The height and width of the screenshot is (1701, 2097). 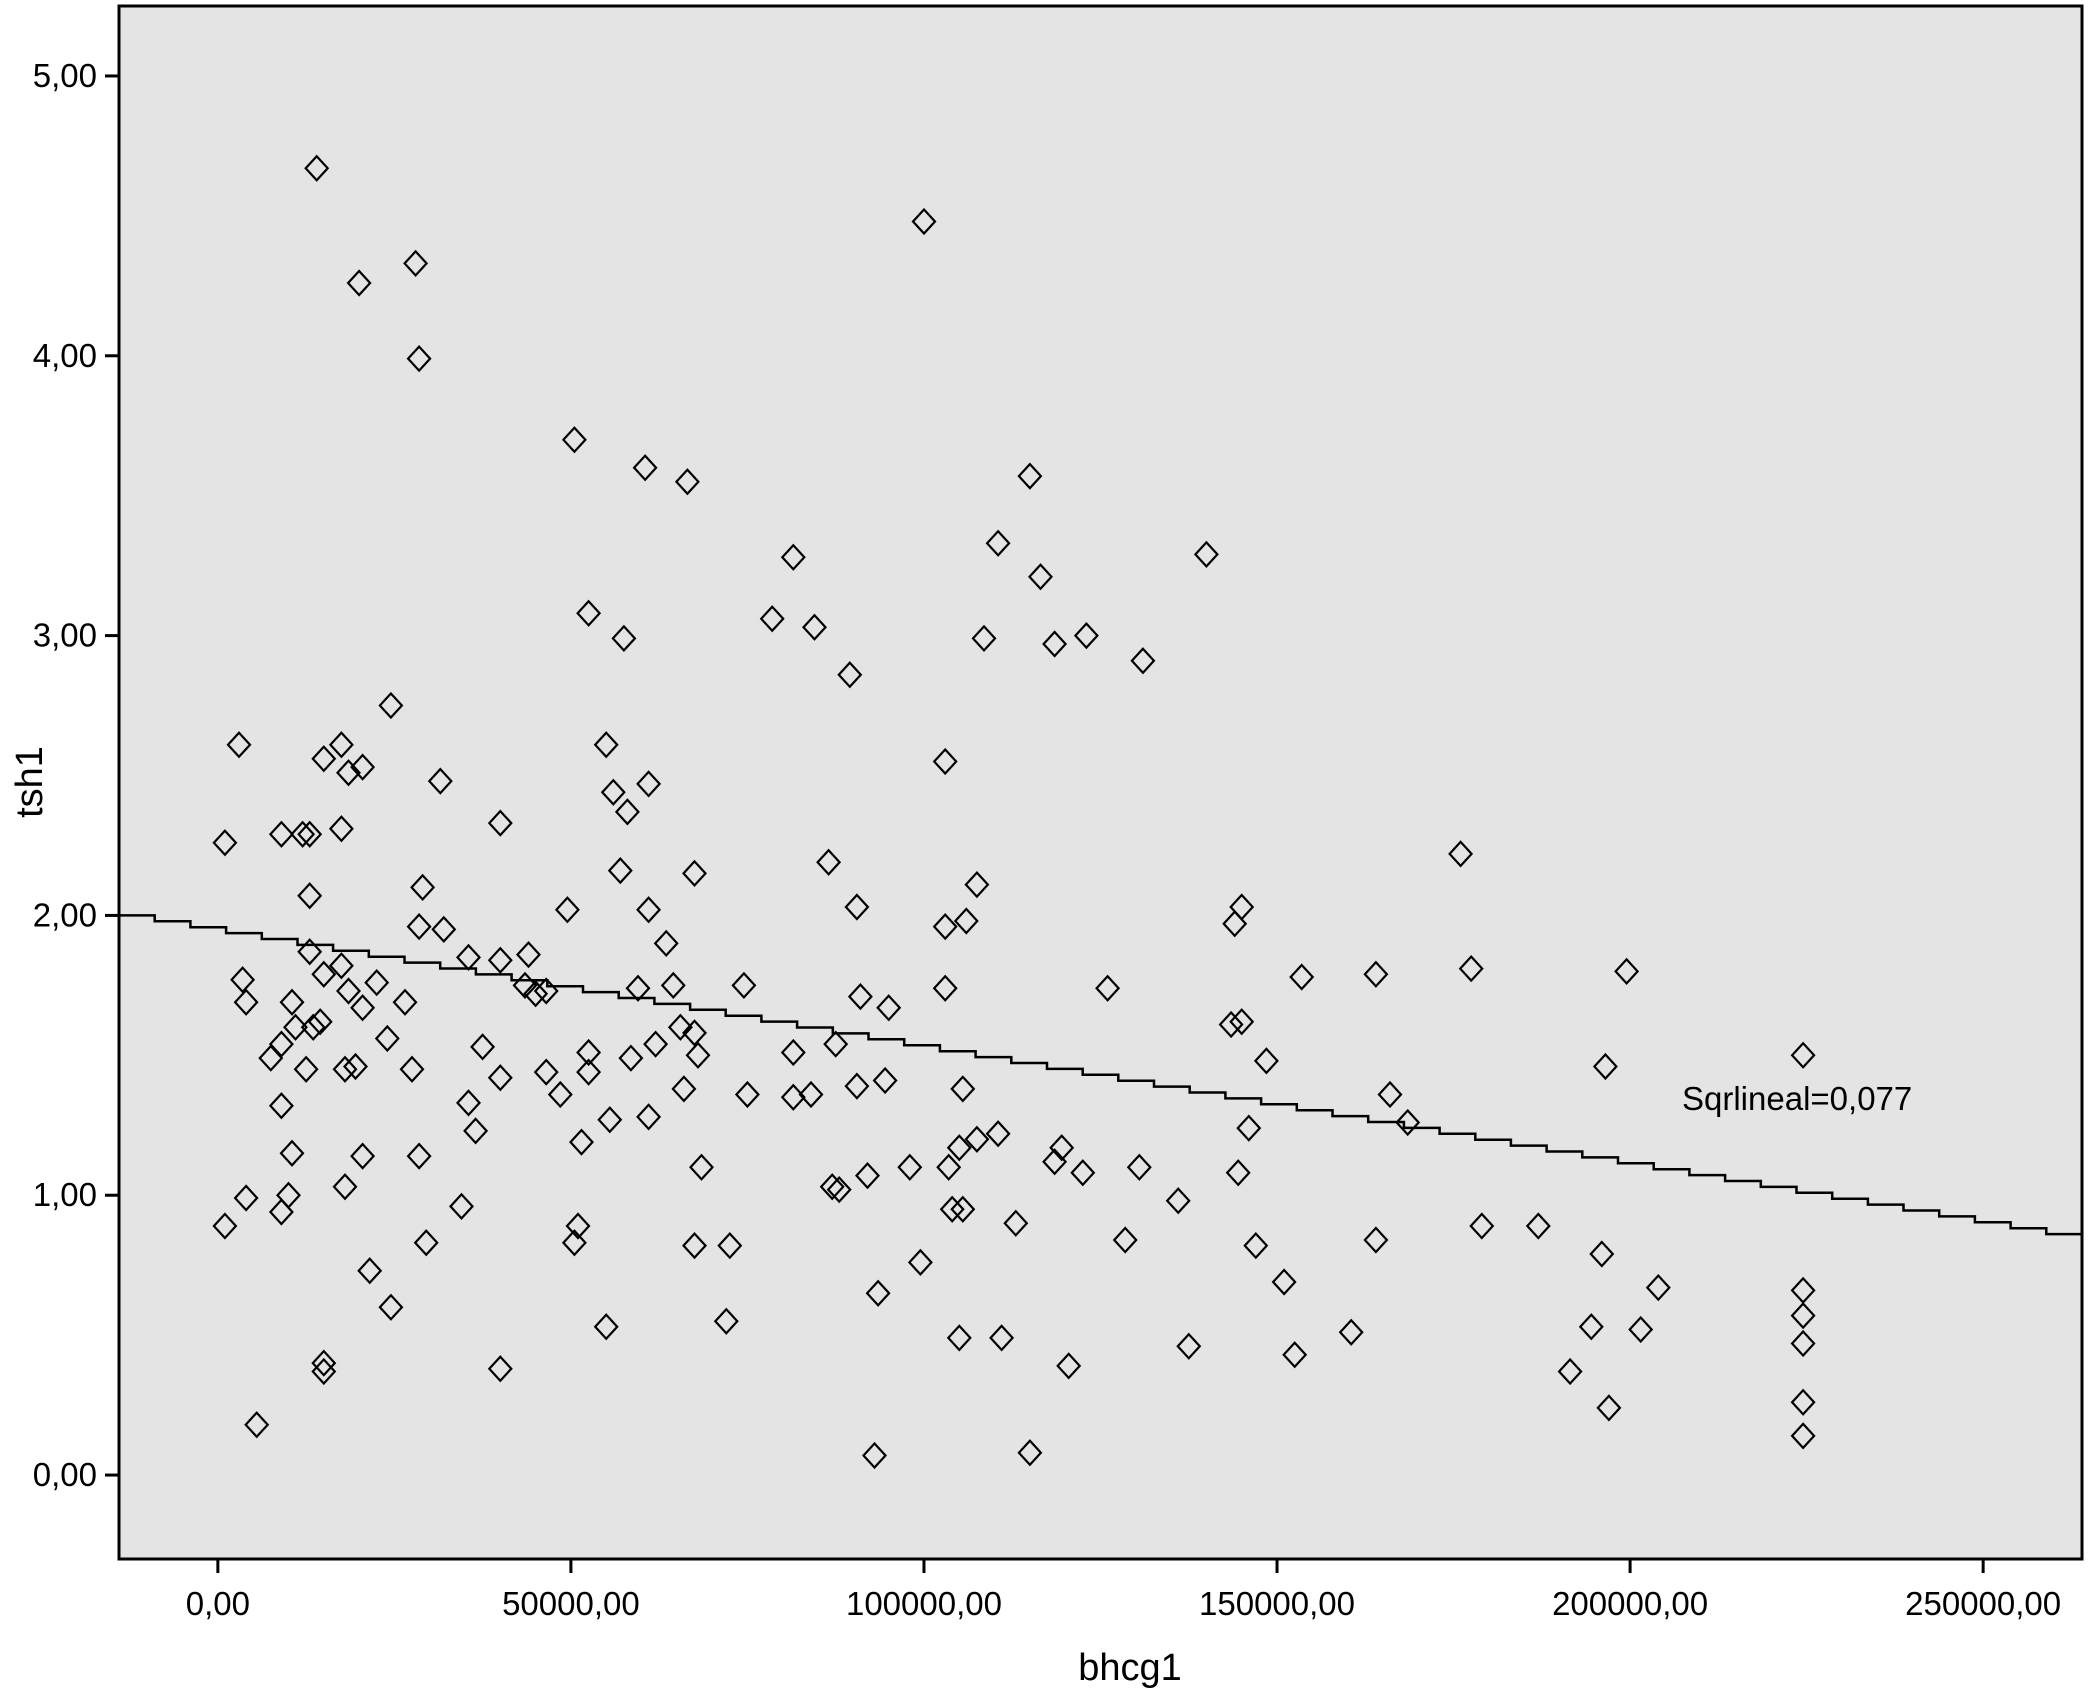 I want to click on y-tick-label: 5,00, so click(x=65, y=75).